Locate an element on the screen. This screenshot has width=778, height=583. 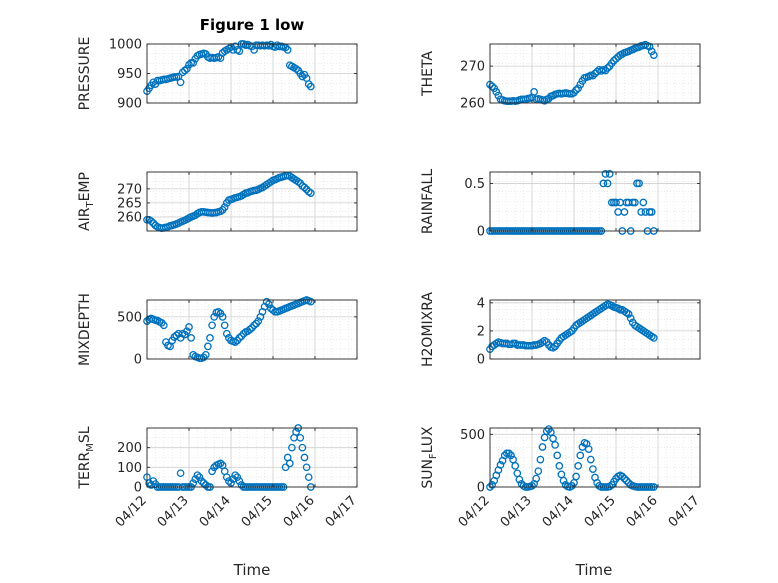
y-tick-label: 900 is located at coordinates (129, 104).